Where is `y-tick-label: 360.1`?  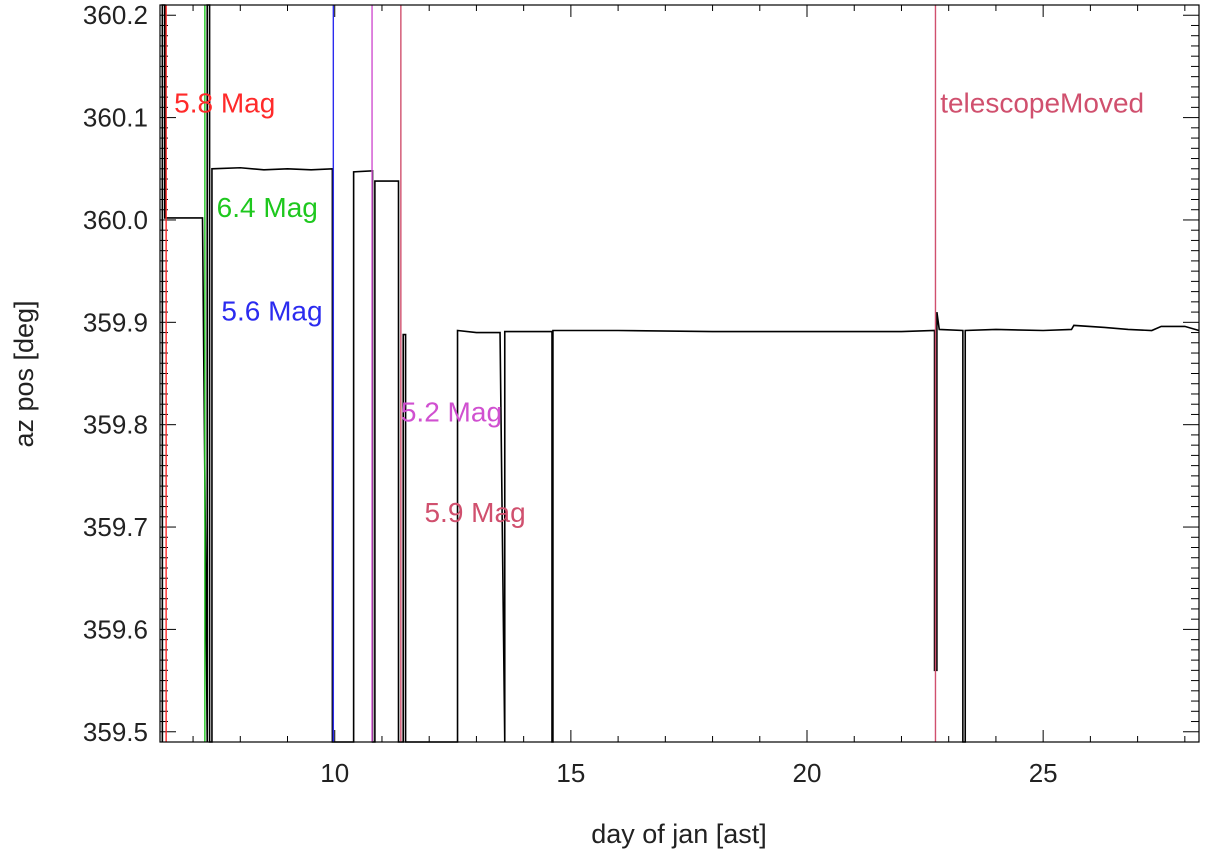
y-tick-label: 360.1 is located at coordinates (115, 118).